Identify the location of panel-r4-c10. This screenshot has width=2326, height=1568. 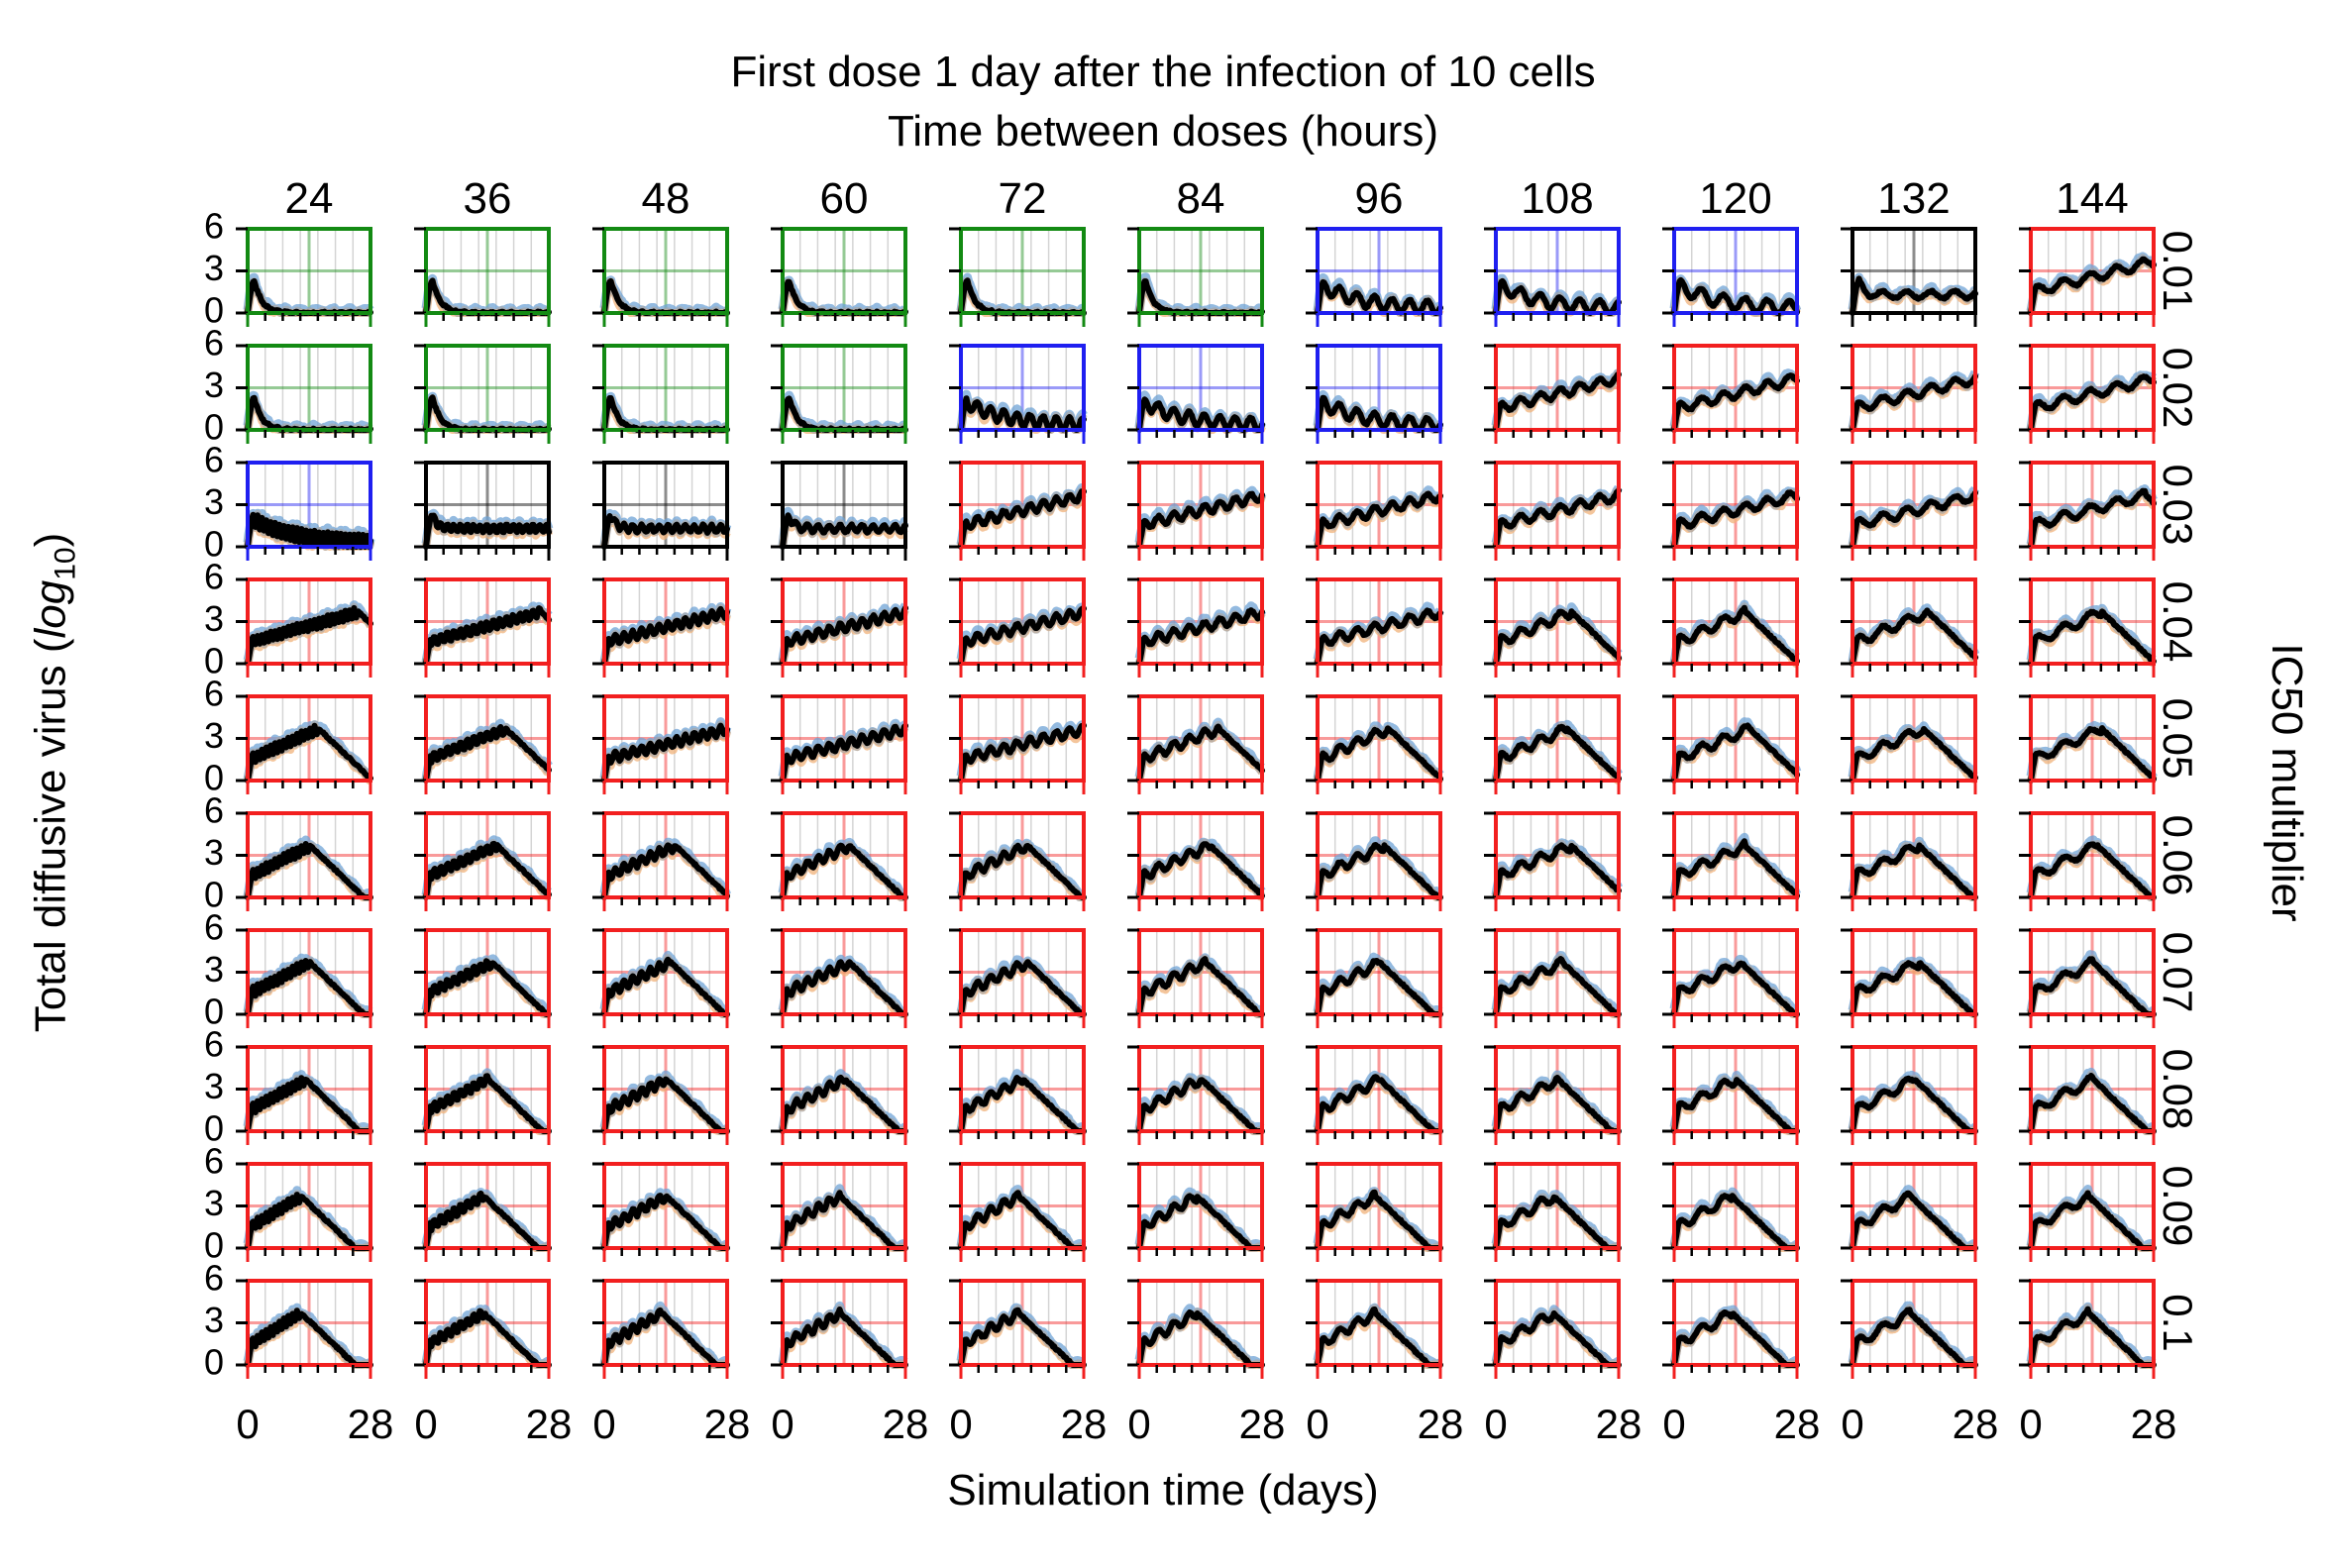
(2088, 744).